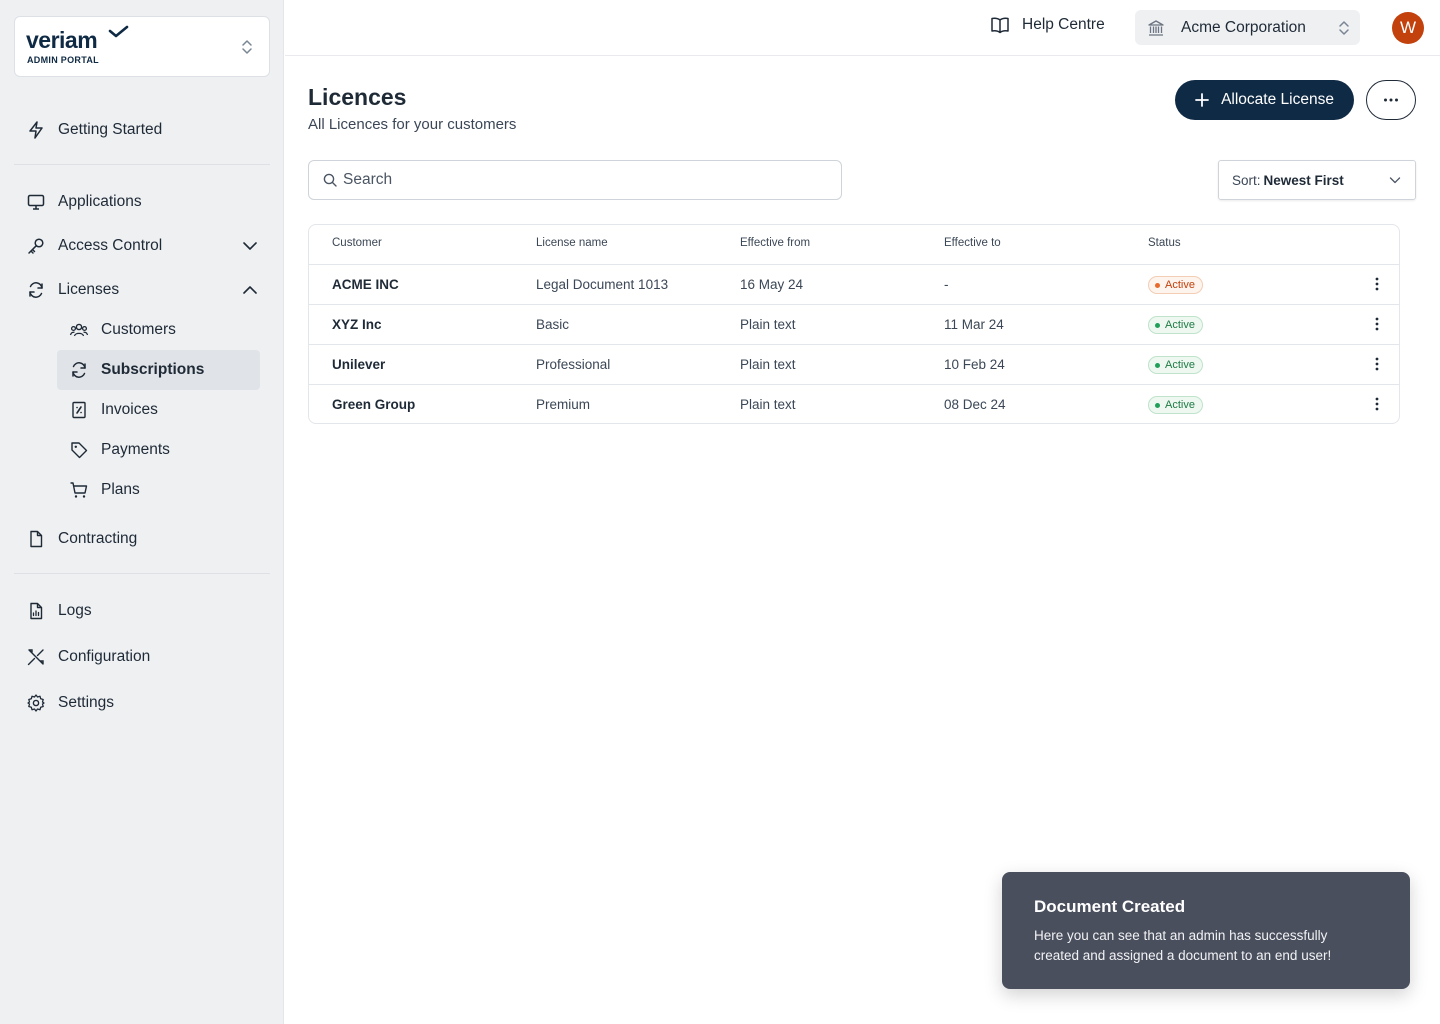 The image size is (1440, 1024). I want to click on column-header: License name, so click(572, 243).